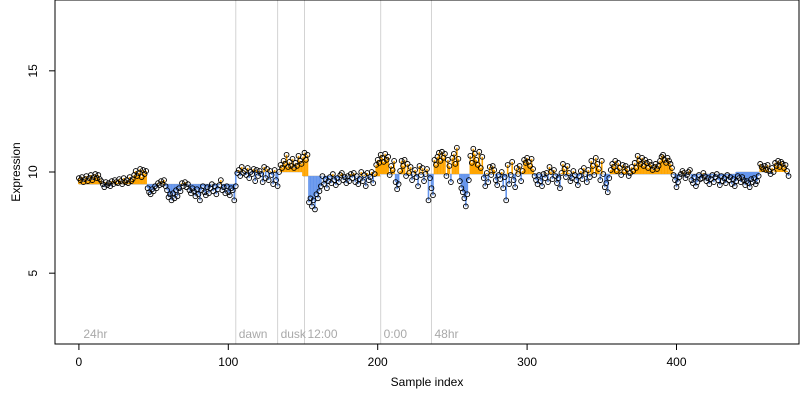  I want to click on deviation-stems, so click(434, 178).